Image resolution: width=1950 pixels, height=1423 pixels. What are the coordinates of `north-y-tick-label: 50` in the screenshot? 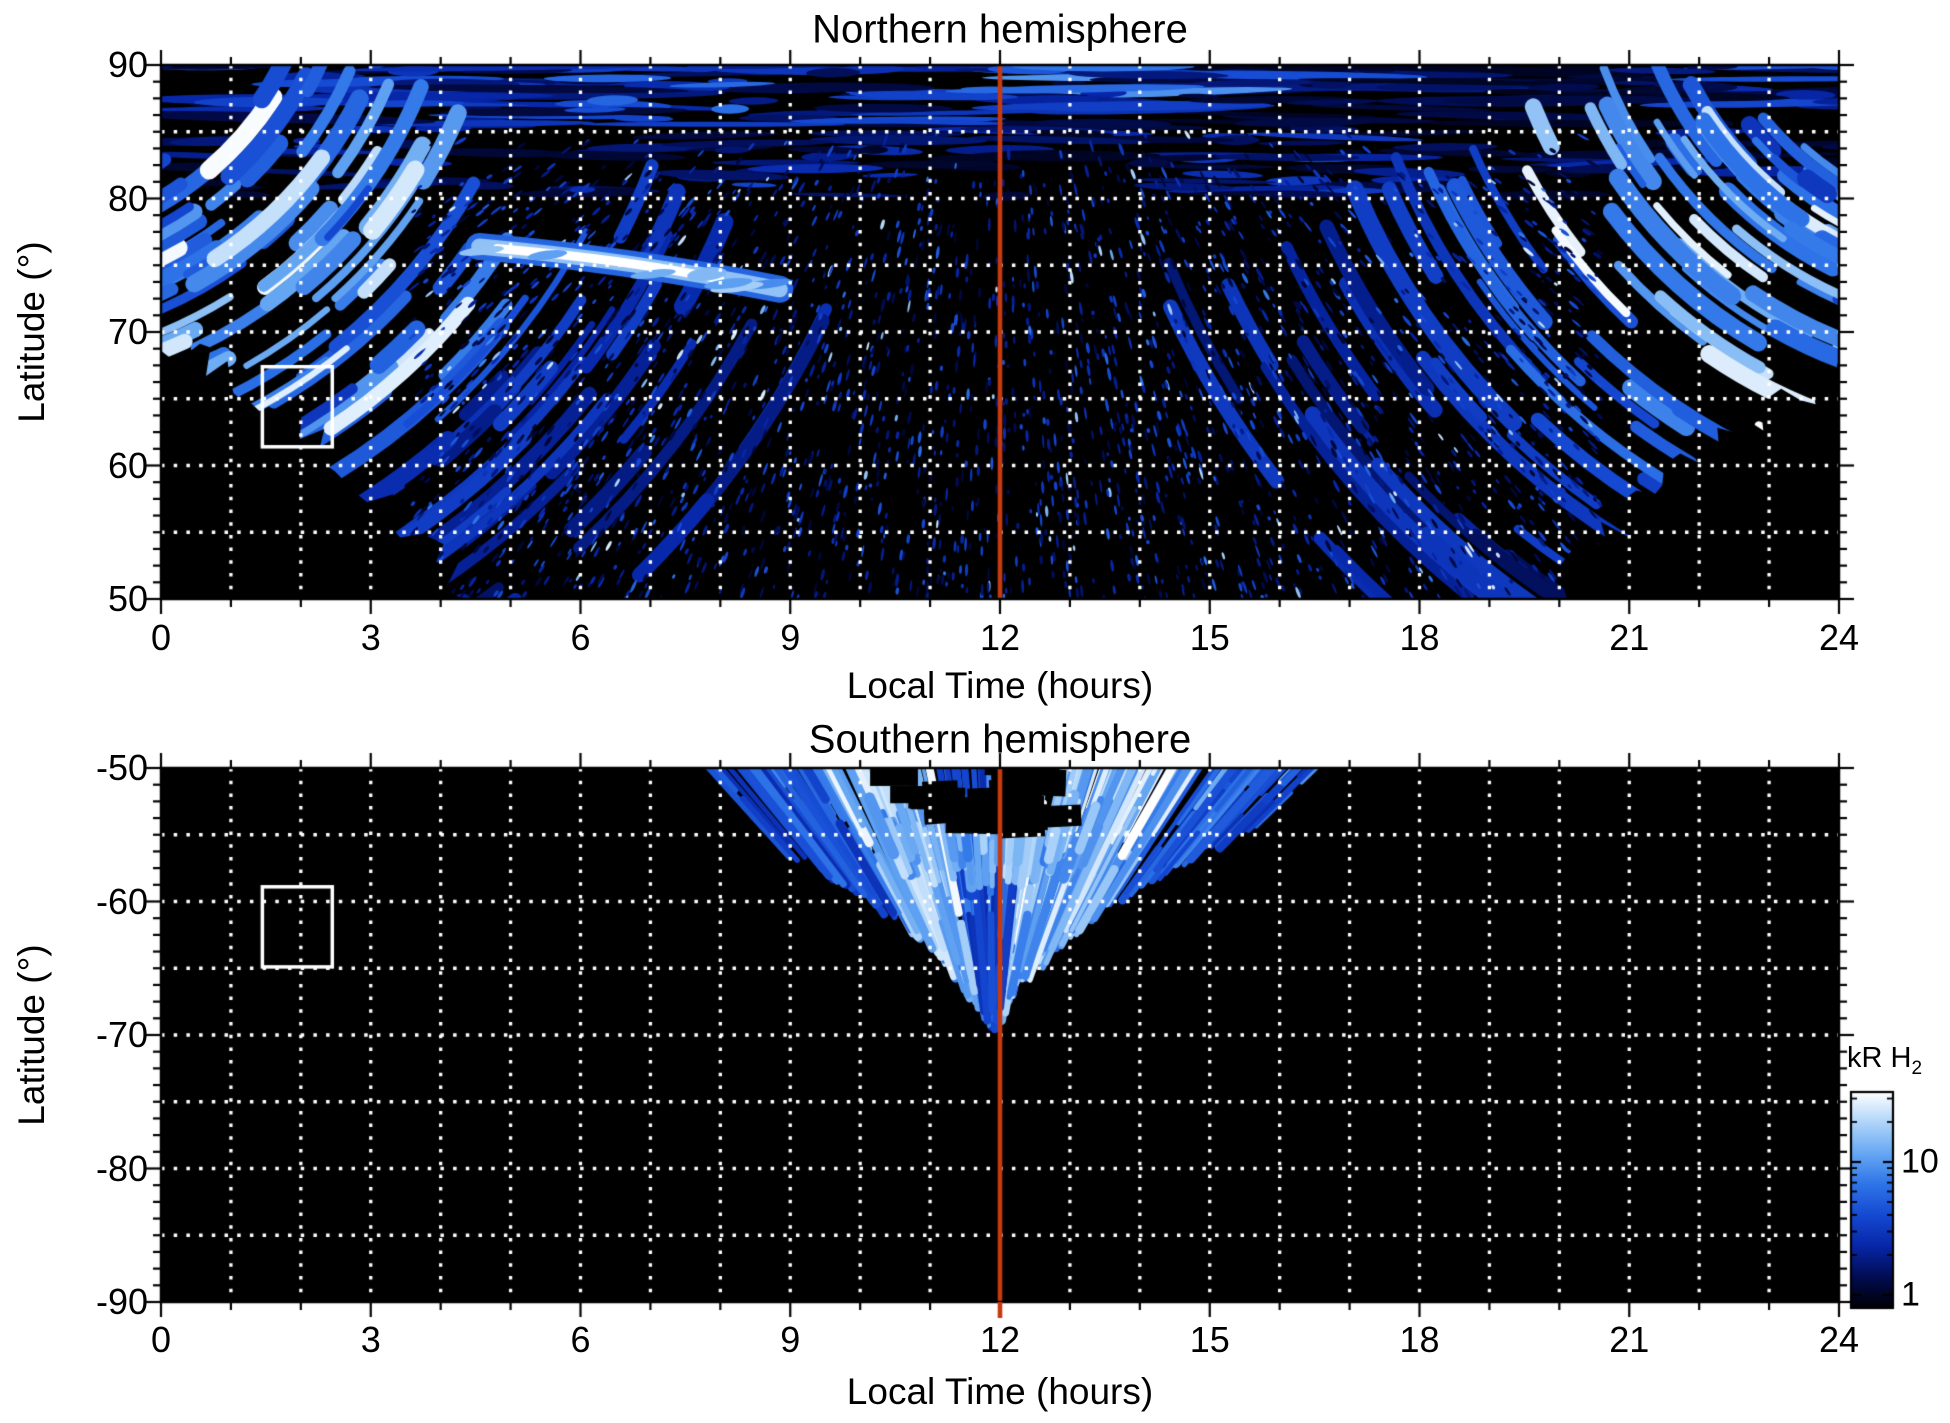 It's located at (127, 598).